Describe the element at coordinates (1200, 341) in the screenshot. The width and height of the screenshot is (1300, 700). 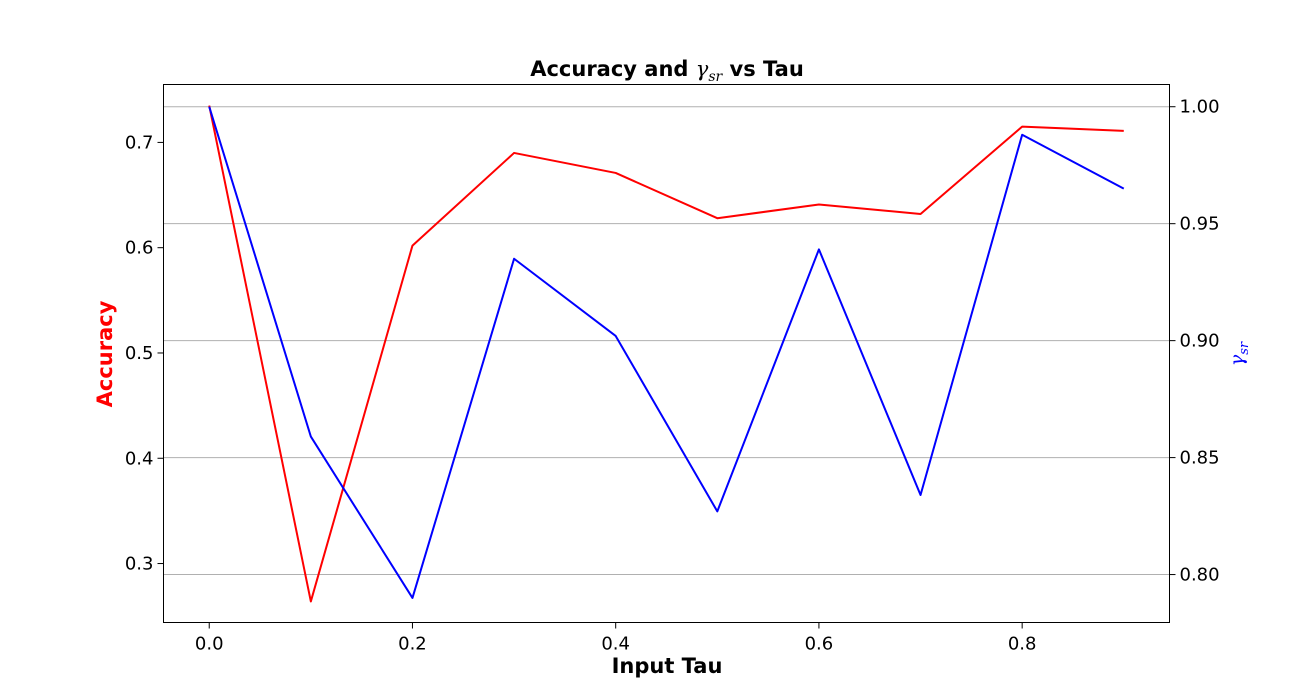
I see `y-right-tick-label-2: 0.90` at that location.